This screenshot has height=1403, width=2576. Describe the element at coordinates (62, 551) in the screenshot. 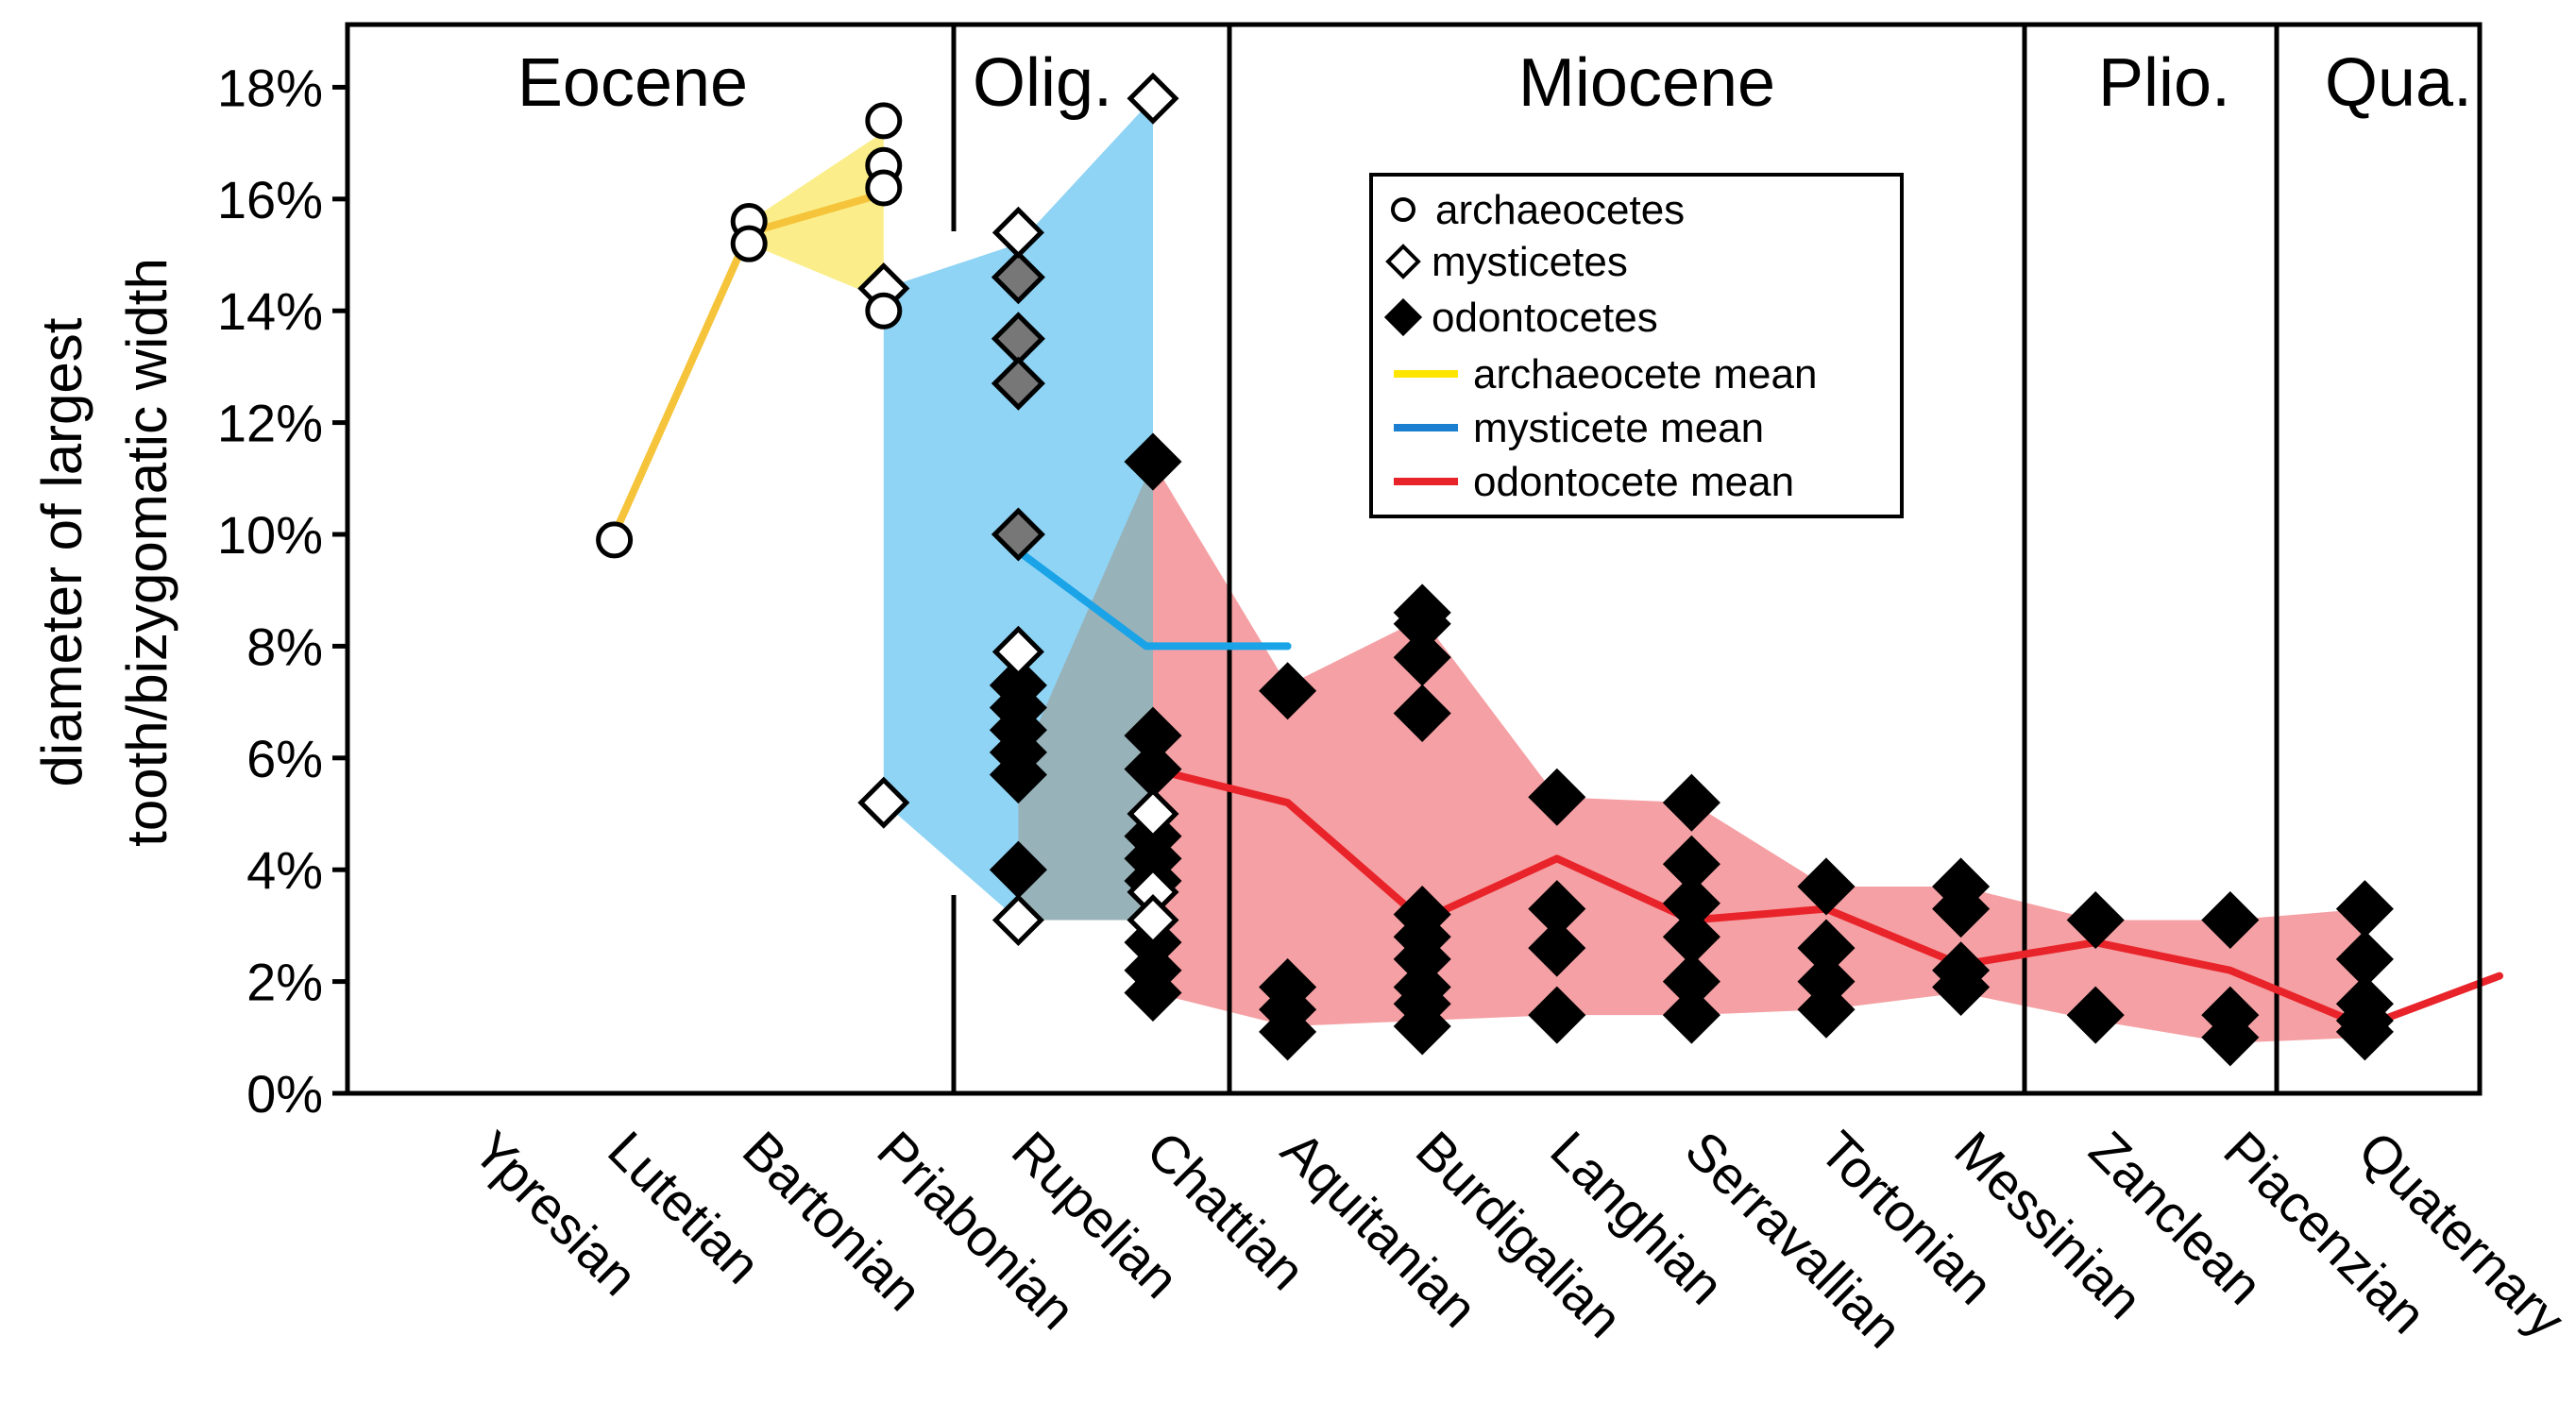

I see `y-axis-title-line-1: diameter of largest` at that location.